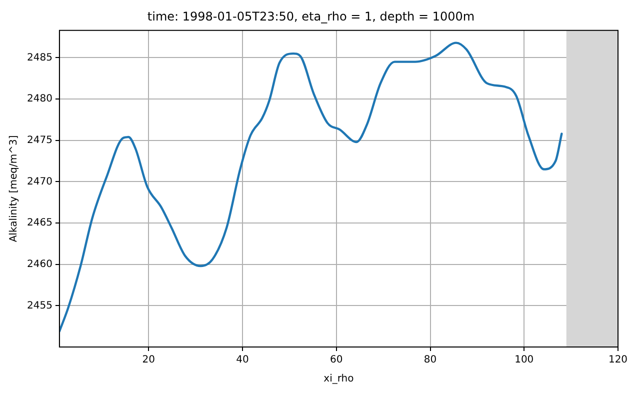 This screenshot has width=640, height=393. What do you see at coordinates (242, 360) in the screenshot?
I see `x-tick-label: 40` at bounding box center [242, 360].